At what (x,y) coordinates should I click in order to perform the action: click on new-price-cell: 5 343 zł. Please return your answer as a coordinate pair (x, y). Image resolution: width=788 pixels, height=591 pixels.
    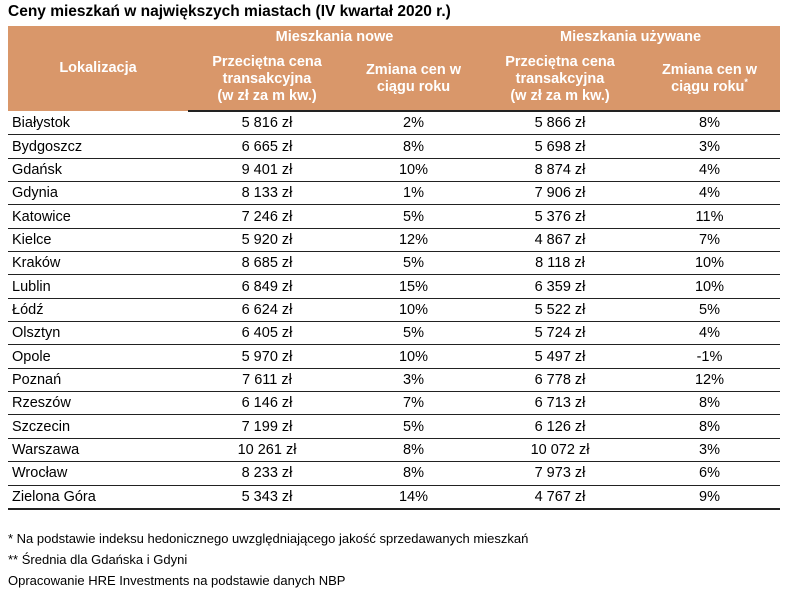
    Looking at the image, I should click on (267, 497).